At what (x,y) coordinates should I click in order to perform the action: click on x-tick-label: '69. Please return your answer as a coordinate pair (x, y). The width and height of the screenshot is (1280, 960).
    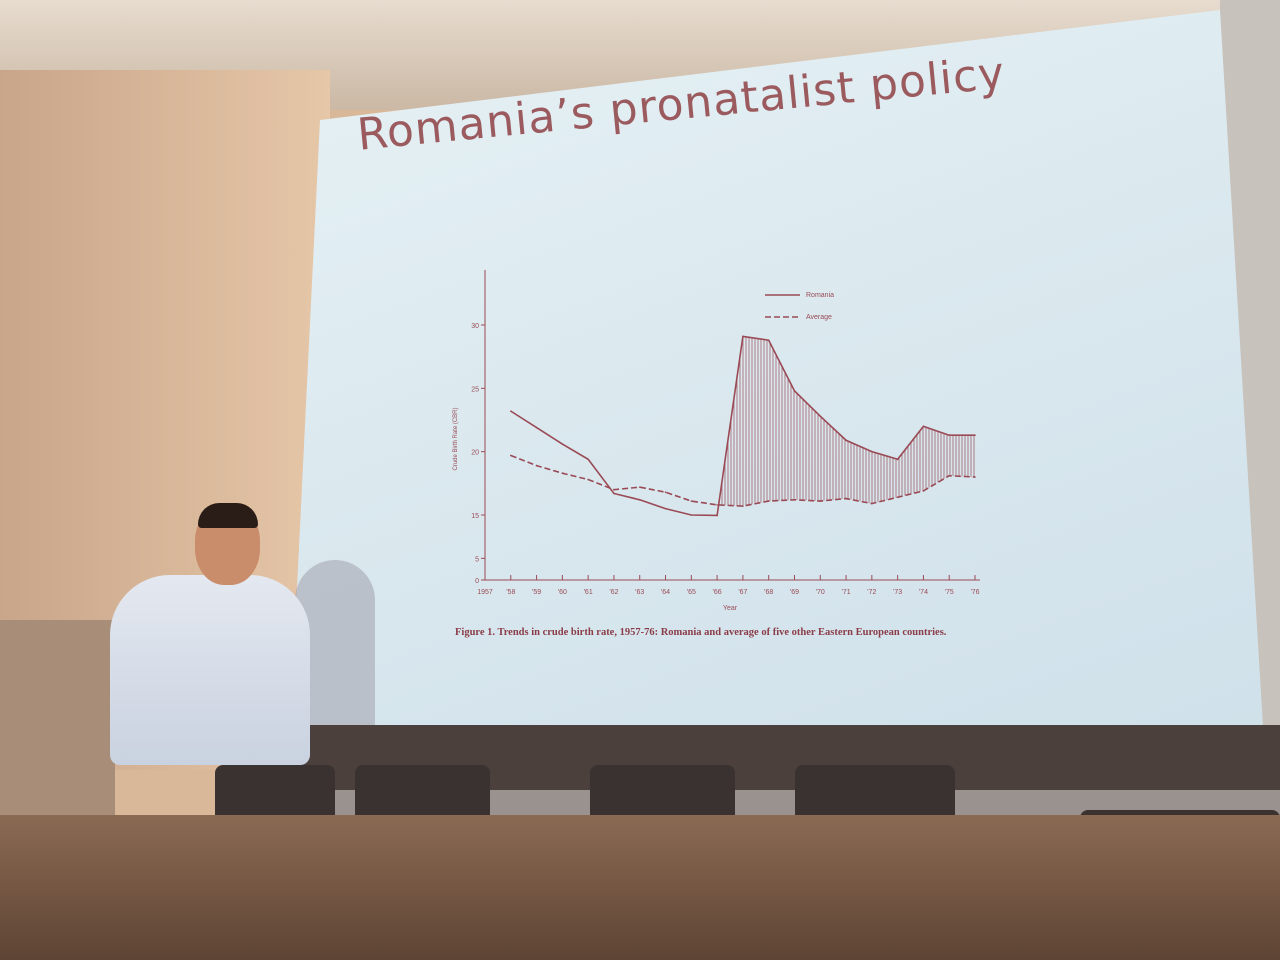
    Looking at the image, I should click on (794, 592).